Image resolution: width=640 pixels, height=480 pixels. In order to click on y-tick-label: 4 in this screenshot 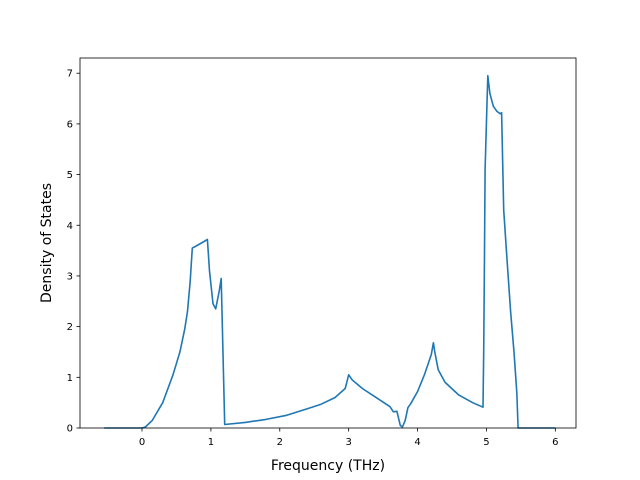, I will do `click(70, 226)`.